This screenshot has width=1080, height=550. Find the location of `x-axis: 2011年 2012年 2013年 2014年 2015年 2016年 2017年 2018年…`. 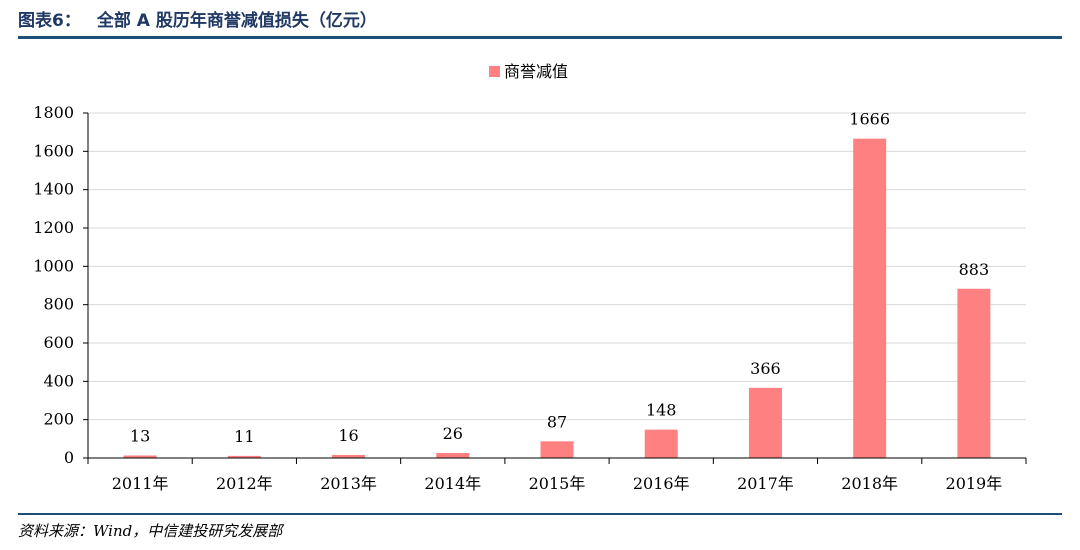

x-axis: 2011年 2012年 2013年 2014年 2015年 2016年 2017年 2018年… is located at coordinates (557, 475).